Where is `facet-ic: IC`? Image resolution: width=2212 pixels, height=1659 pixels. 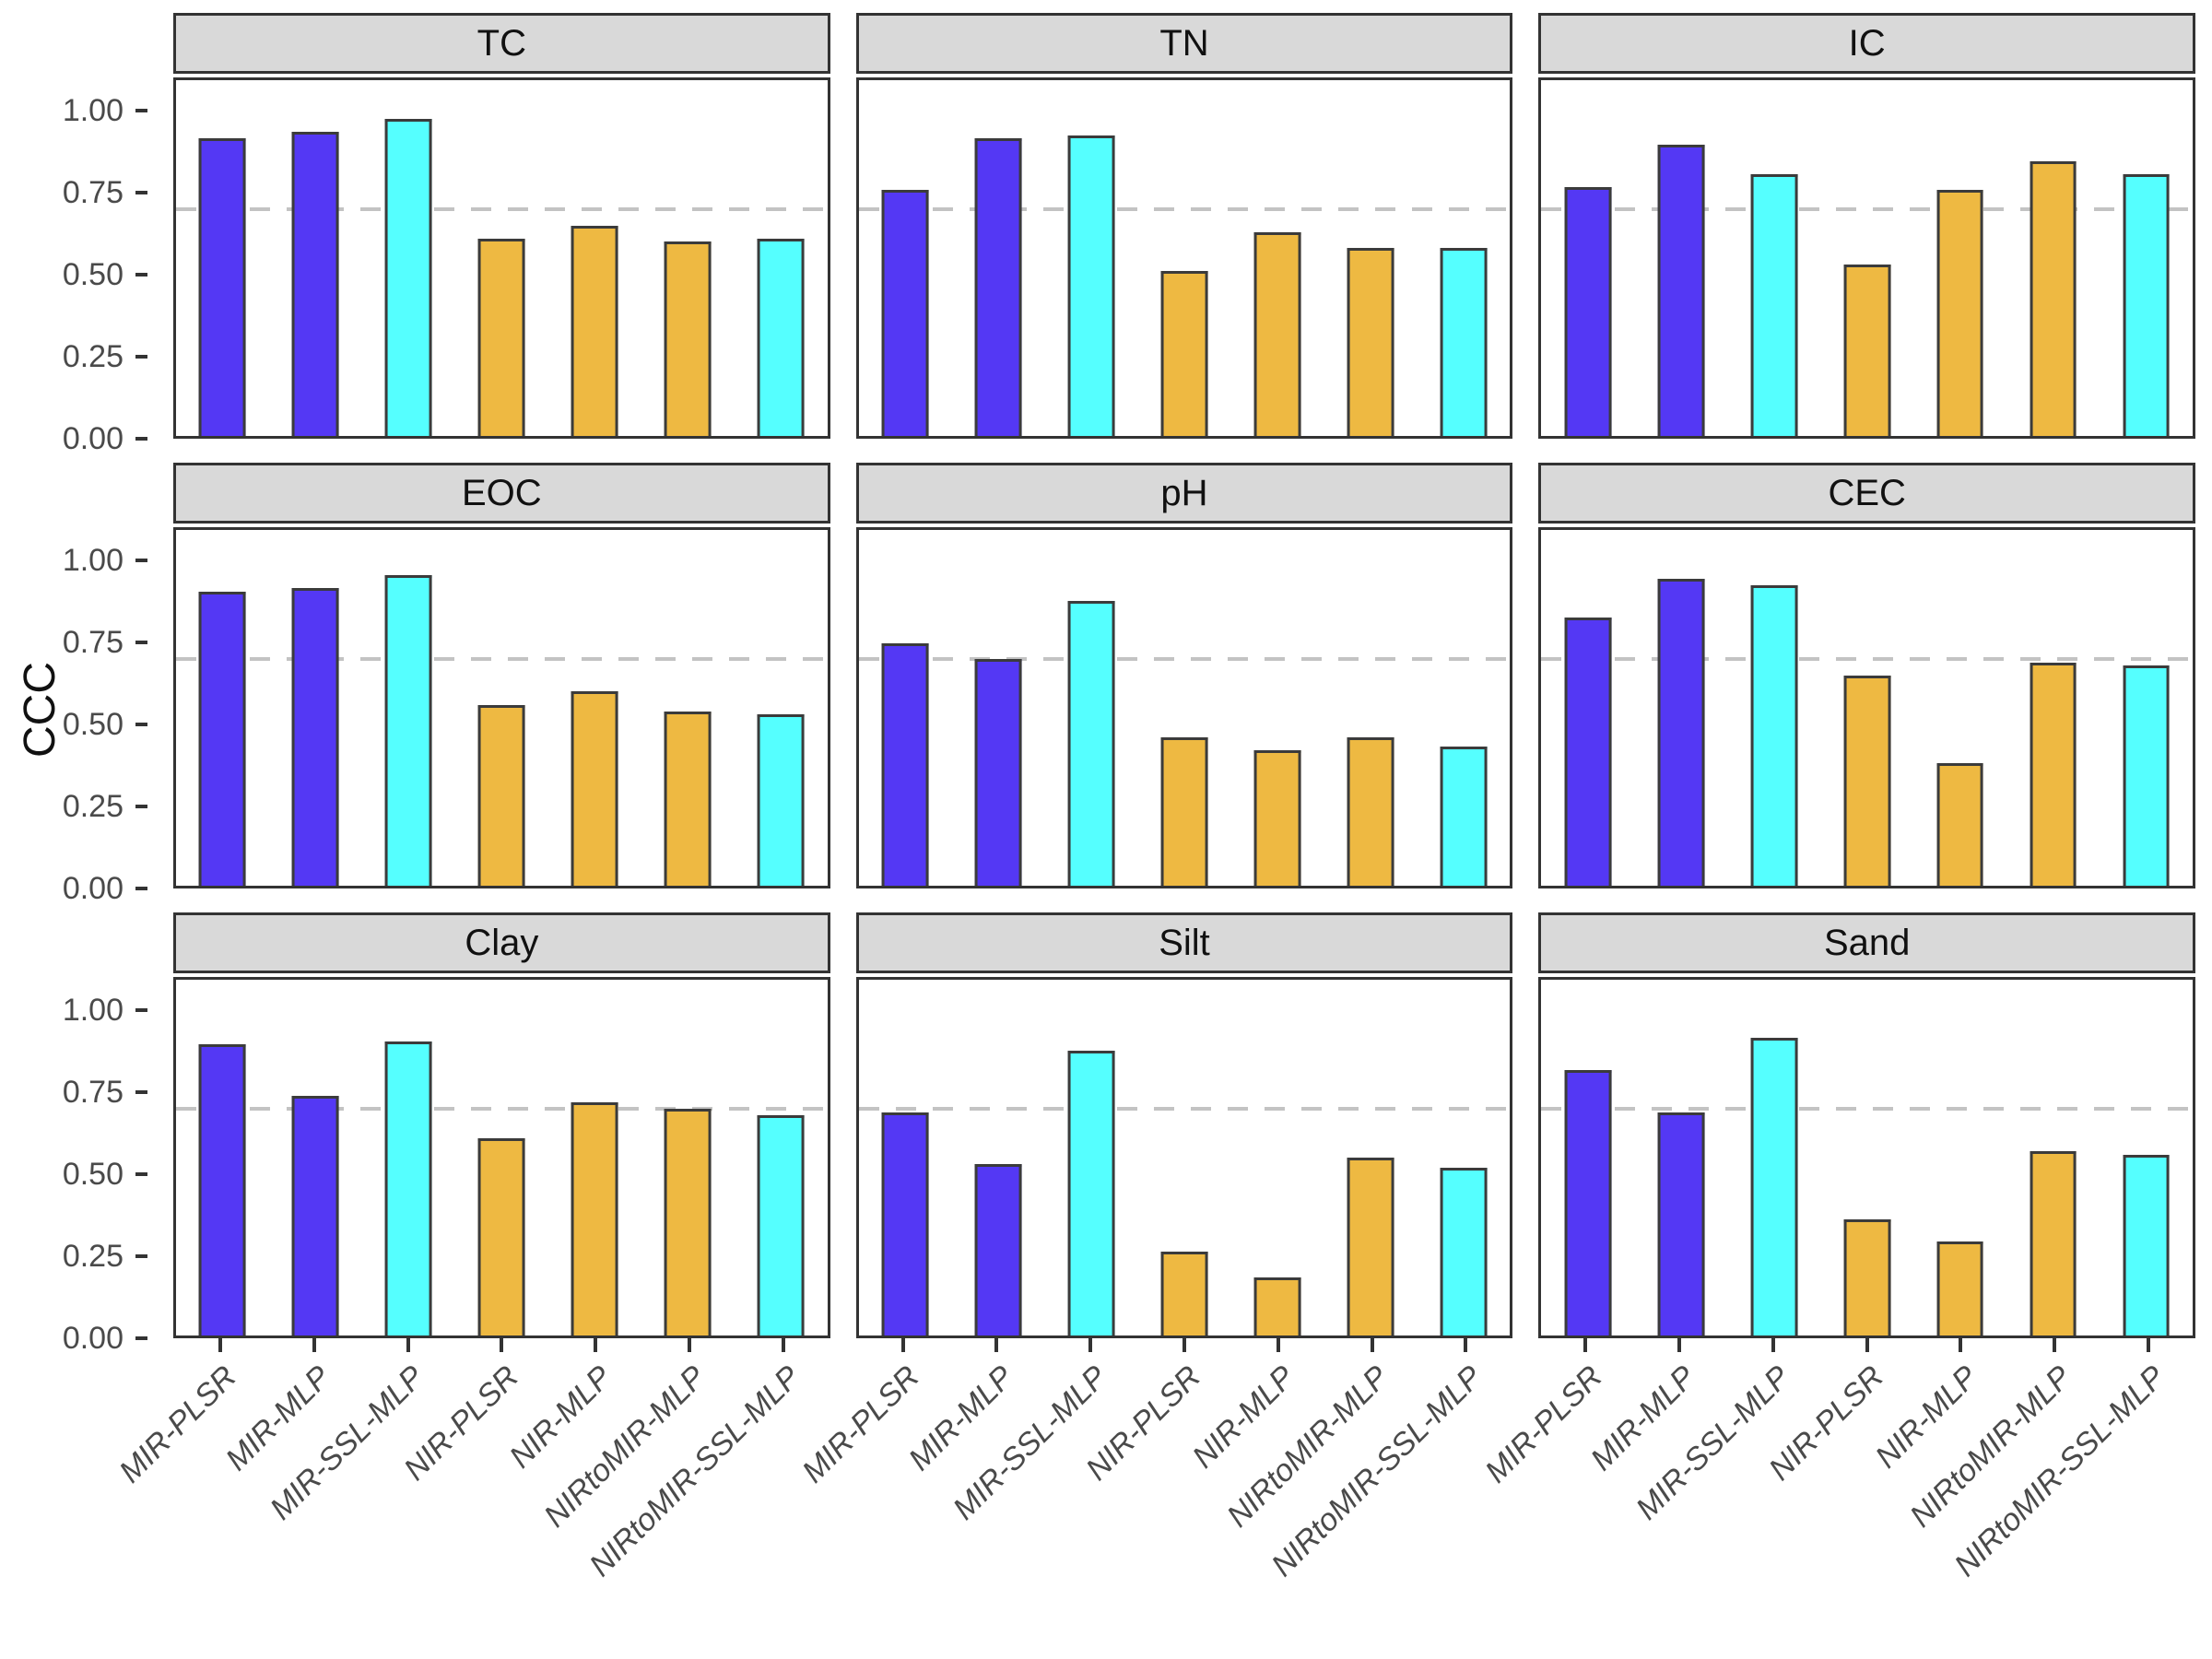 facet-ic: IC is located at coordinates (1866, 226).